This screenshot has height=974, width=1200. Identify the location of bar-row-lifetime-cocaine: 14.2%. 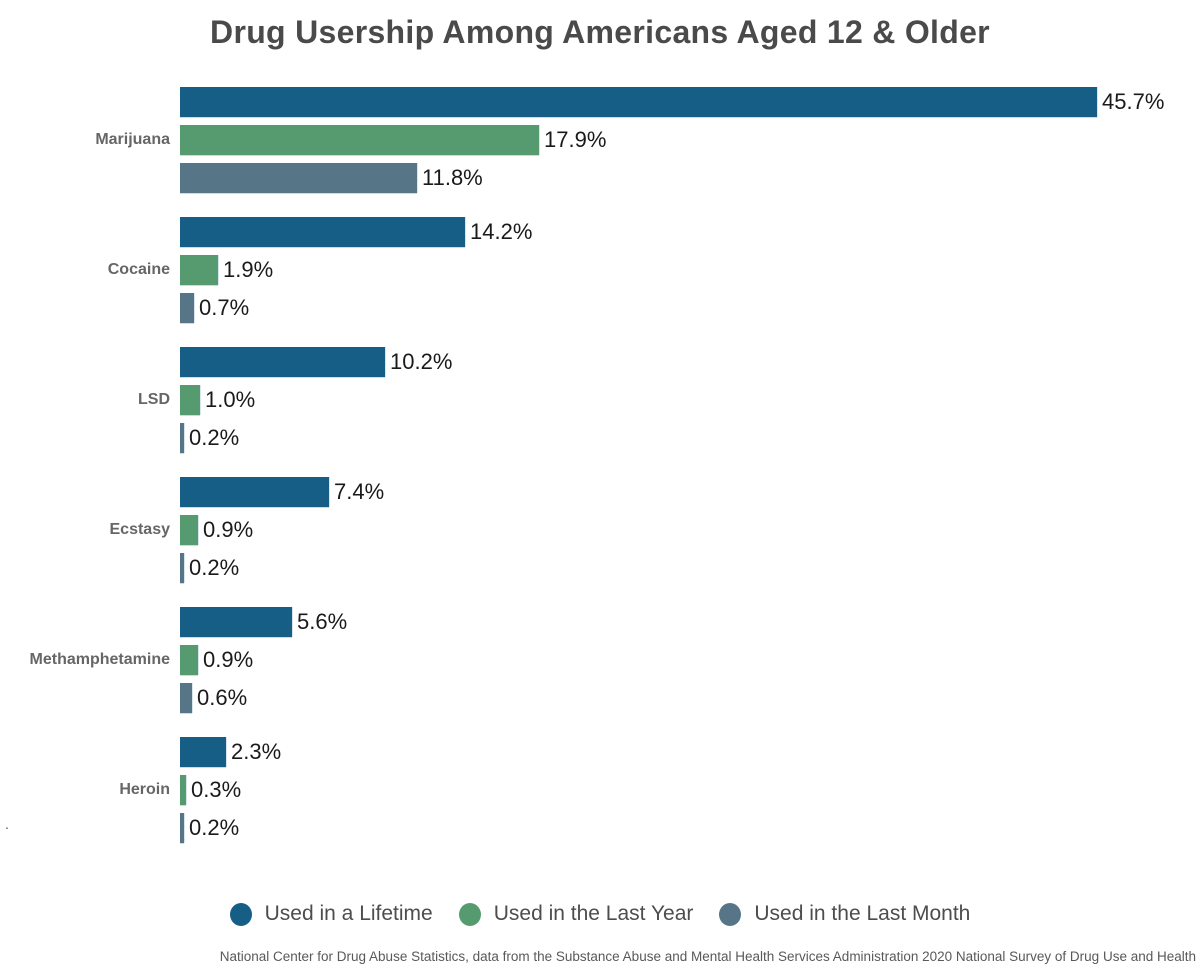
(690, 232).